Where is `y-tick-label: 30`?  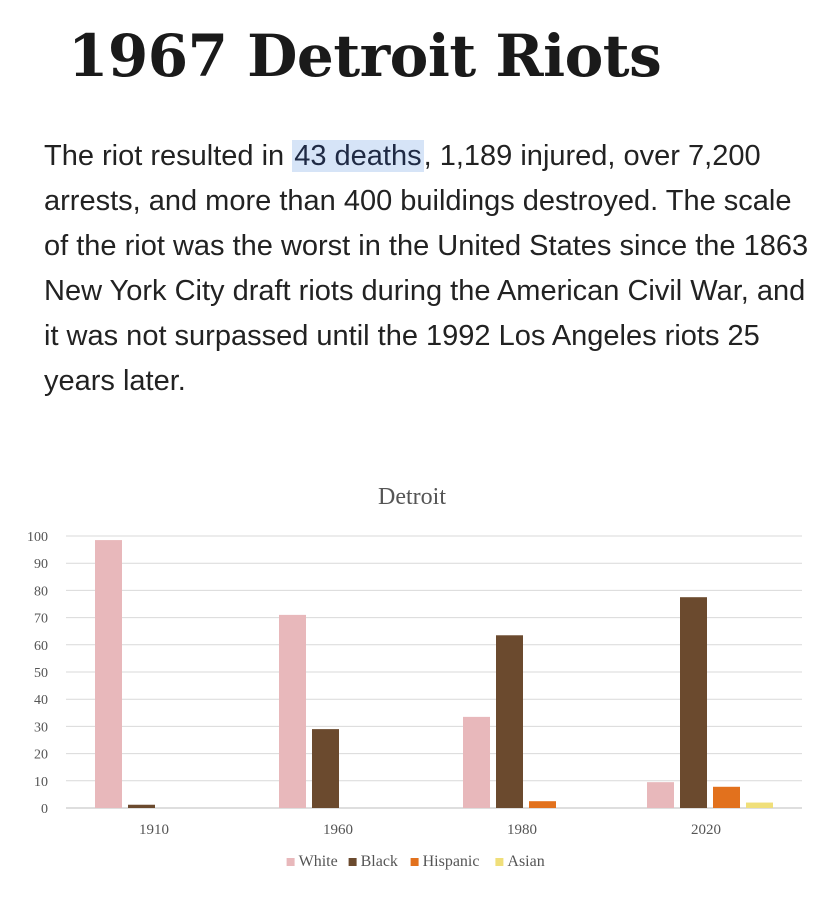
y-tick-label: 30 is located at coordinates (41, 727).